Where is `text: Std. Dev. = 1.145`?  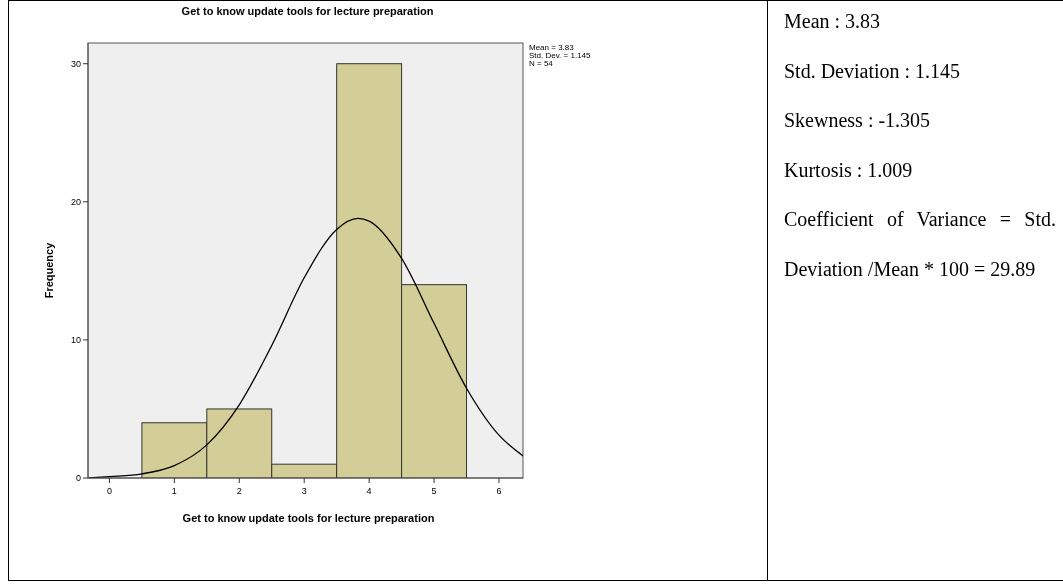 text: Std. Dev. = 1.145 is located at coordinates (560, 55).